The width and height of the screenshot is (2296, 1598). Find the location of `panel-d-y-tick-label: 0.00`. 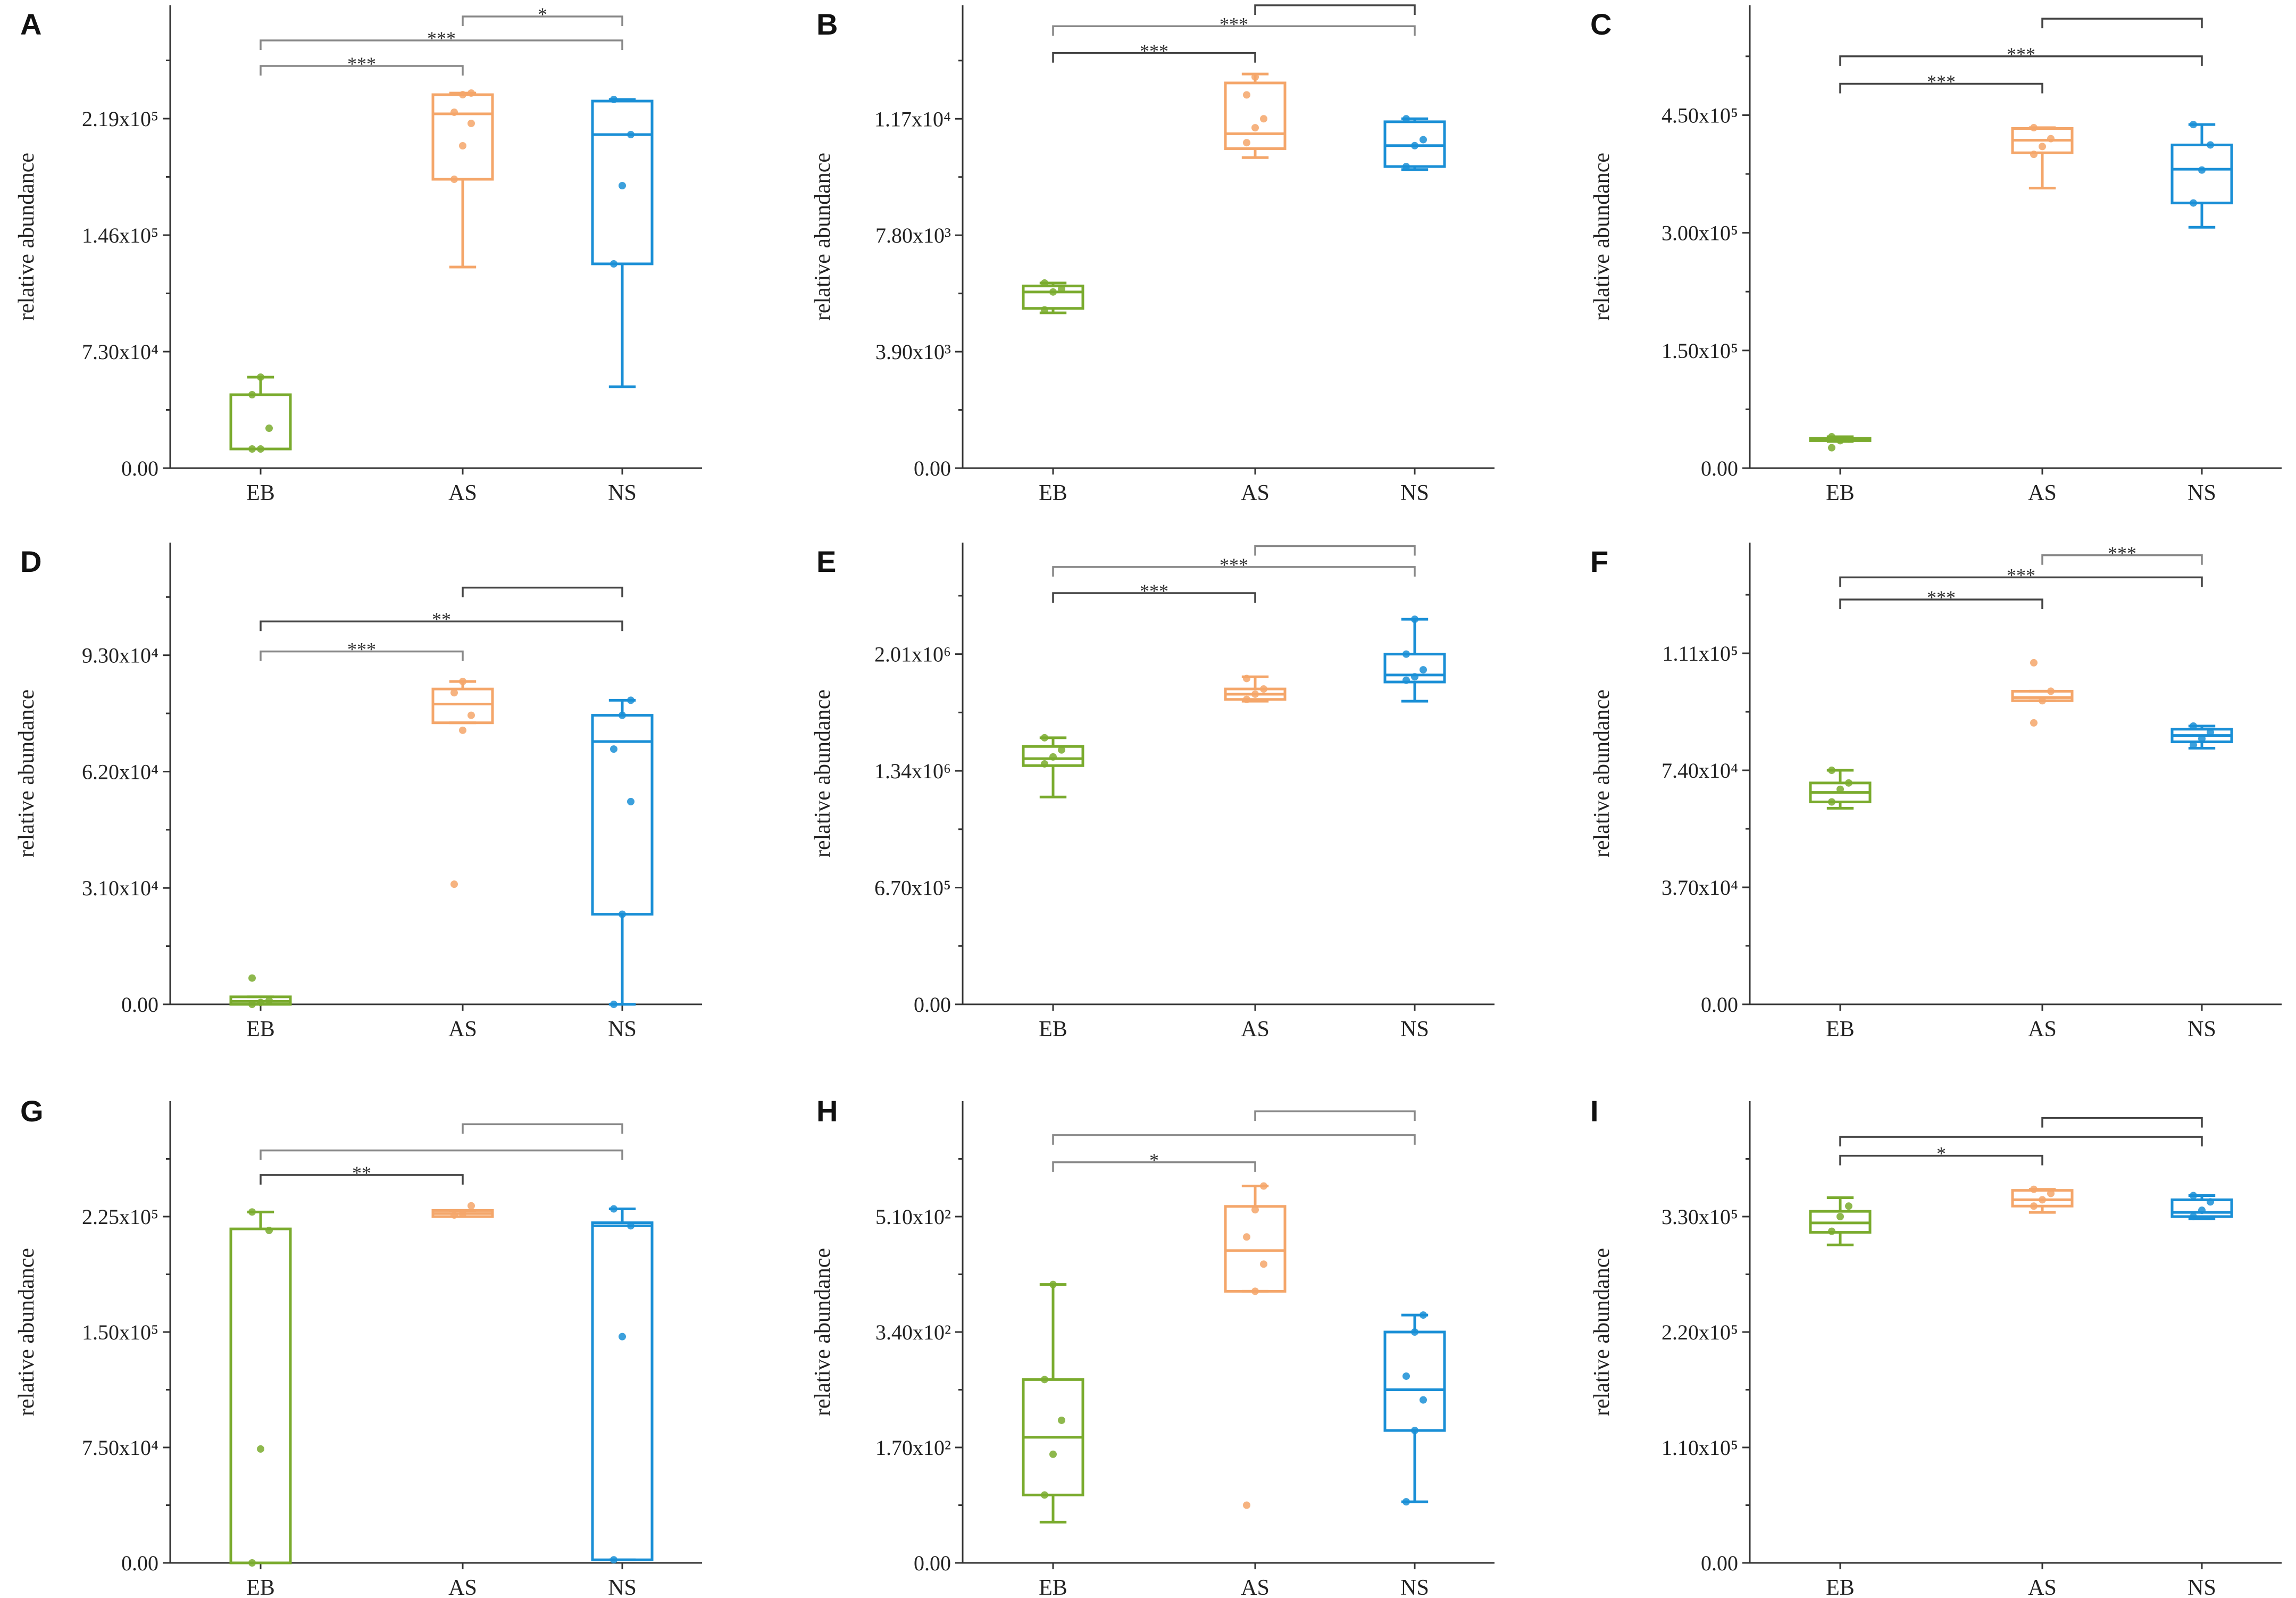

panel-d-y-tick-label: 0.00 is located at coordinates (140, 1005).